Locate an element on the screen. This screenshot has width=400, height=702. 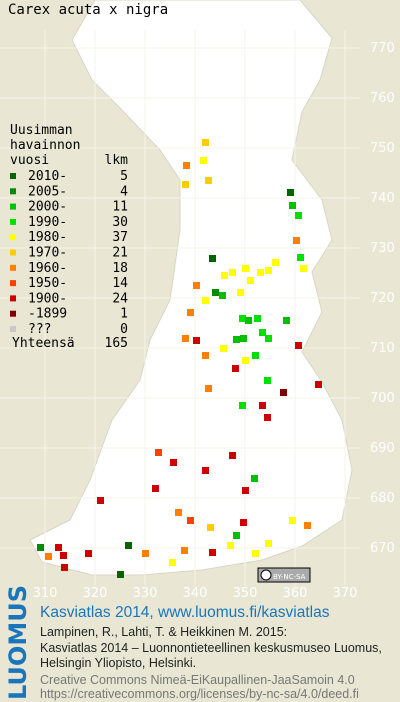
y-grid-label: 750 is located at coordinates (382, 148).